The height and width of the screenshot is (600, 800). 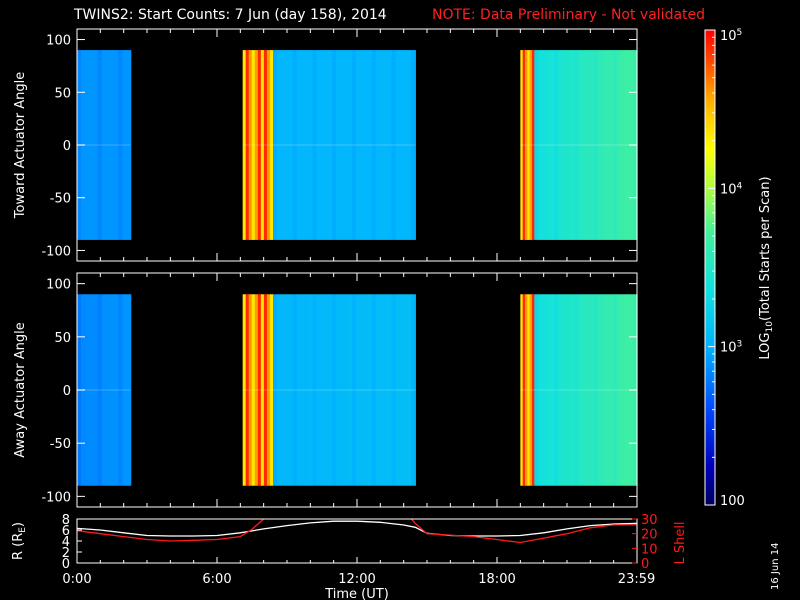 What do you see at coordinates (66, 520) in the screenshot?
I see `y-tick-label: 8` at bounding box center [66, 520].